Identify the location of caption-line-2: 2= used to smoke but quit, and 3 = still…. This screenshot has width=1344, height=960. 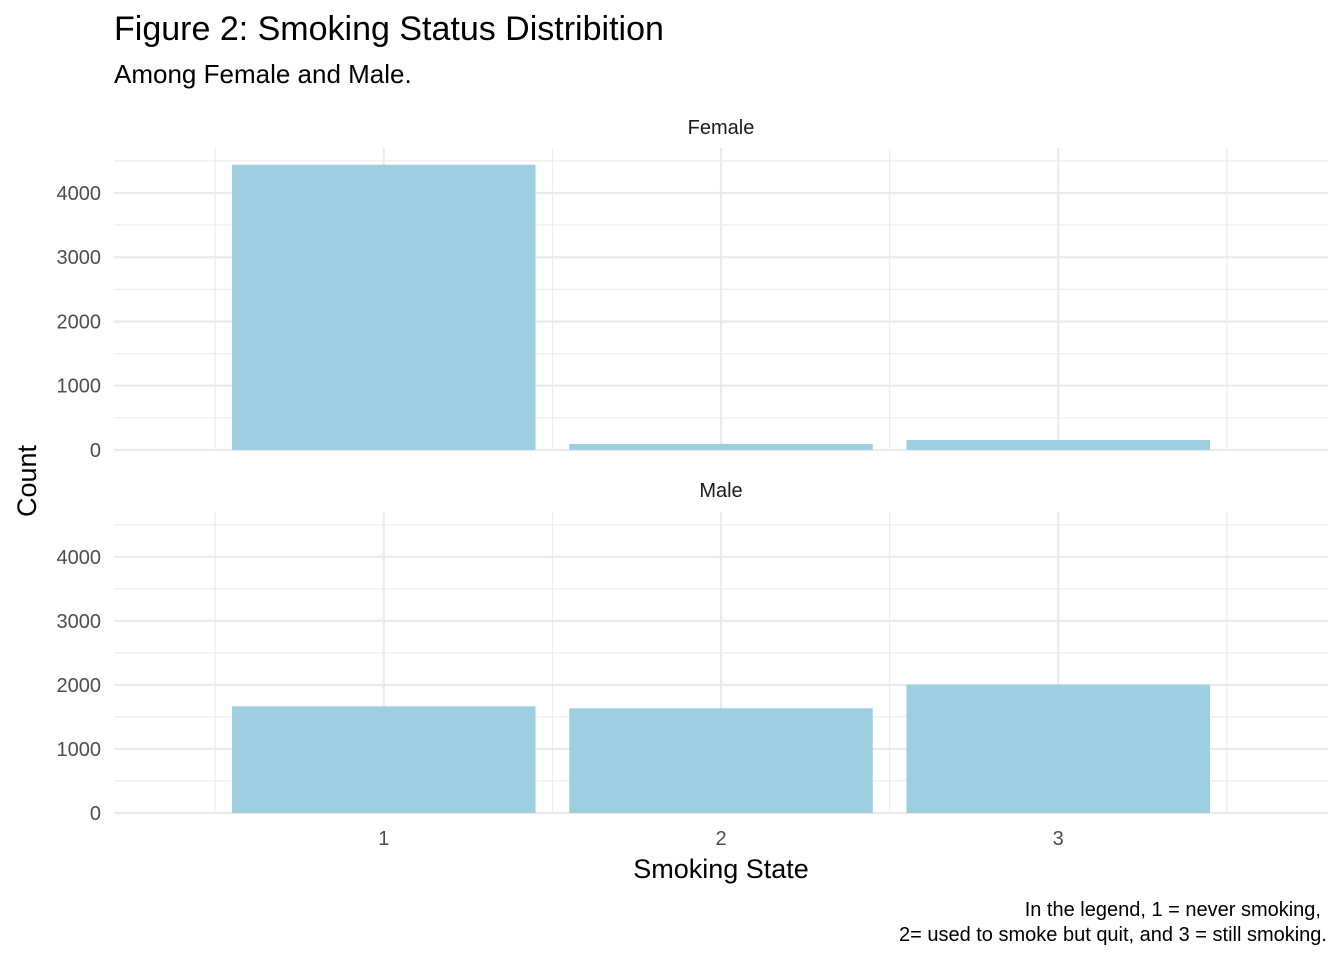
(1113, 935).